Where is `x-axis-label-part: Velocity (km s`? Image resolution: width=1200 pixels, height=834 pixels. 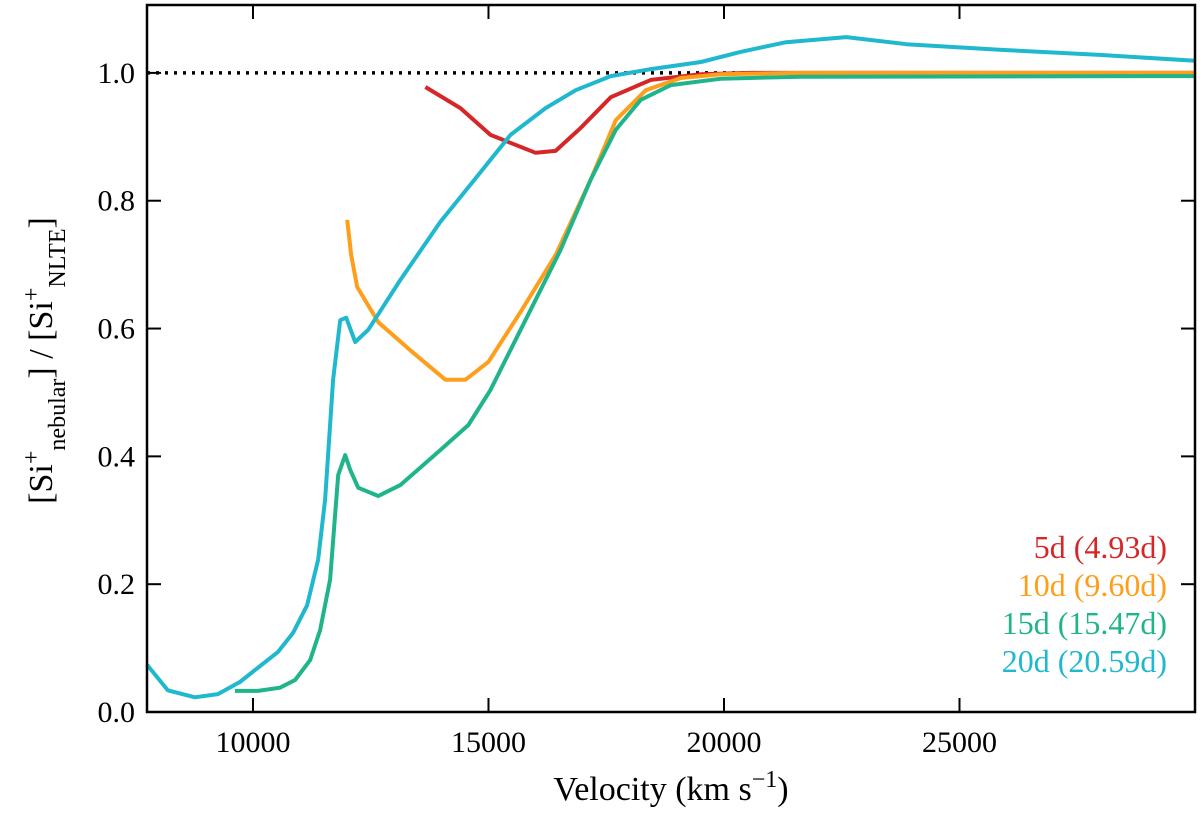
x-axis-label-part: Velocity (km s is located at coordinates (652, 789).